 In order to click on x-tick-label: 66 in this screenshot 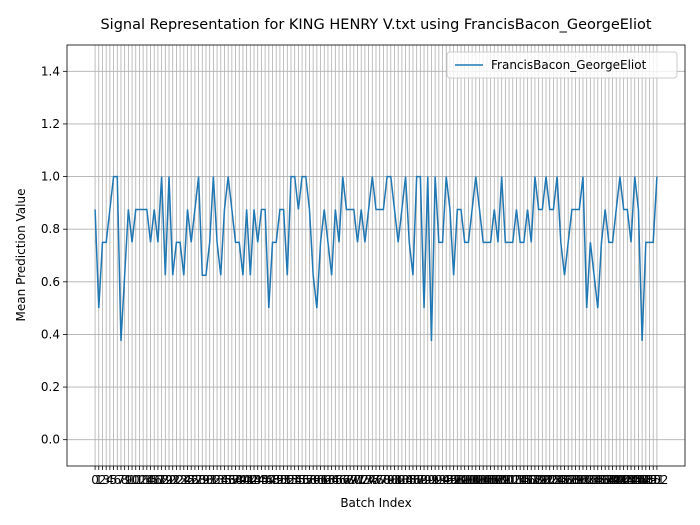, I will do `click(338, 480)`.